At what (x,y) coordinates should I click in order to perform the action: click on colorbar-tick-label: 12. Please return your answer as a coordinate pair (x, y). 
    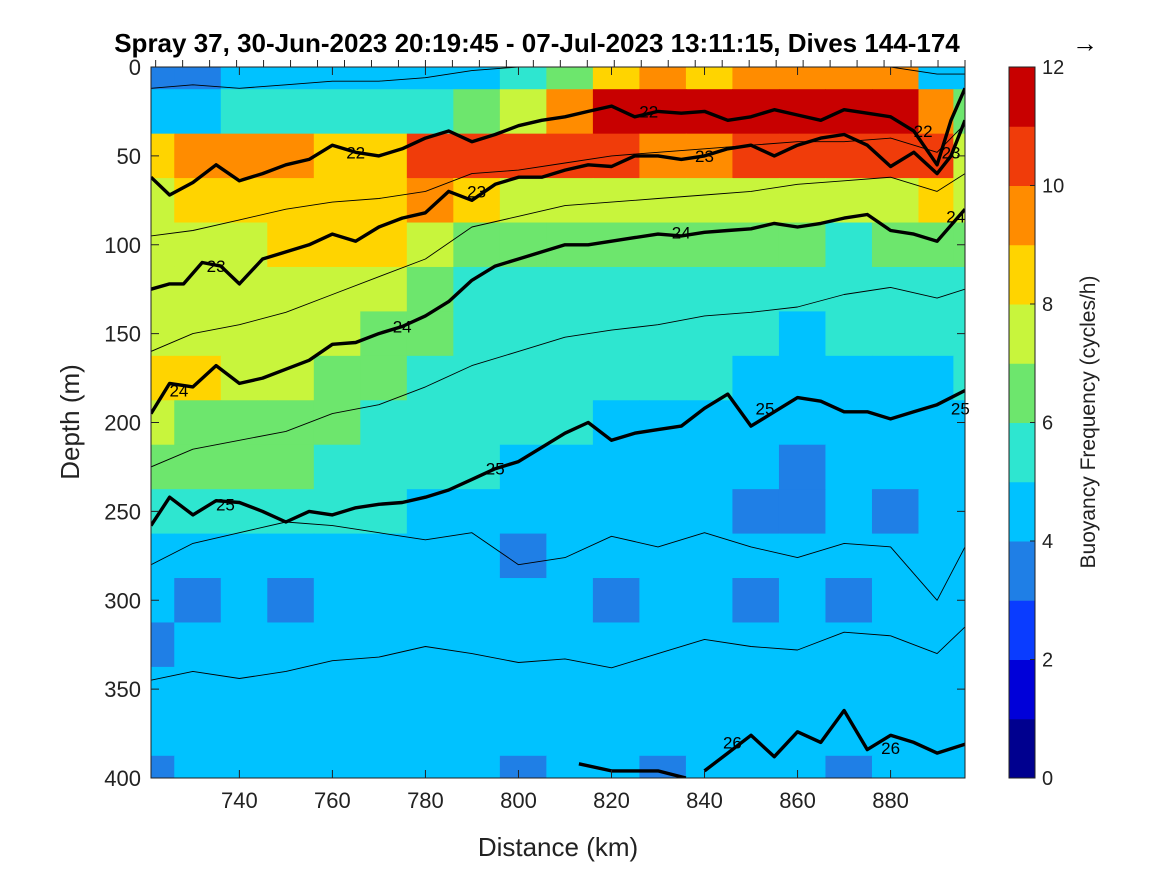
    Looking at the image, I should click on (1053, 68).